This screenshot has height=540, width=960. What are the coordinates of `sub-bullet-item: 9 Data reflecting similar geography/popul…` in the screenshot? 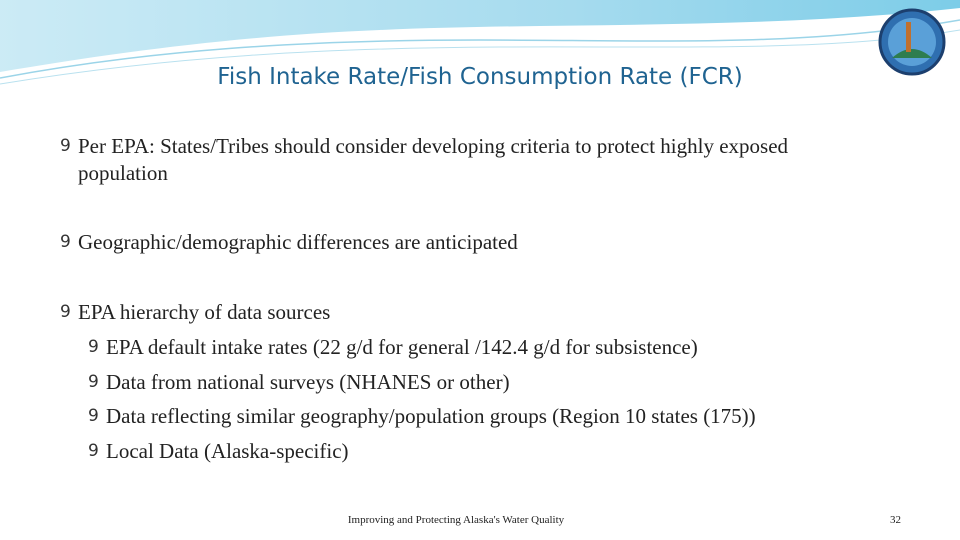 It's located at (518, 416).